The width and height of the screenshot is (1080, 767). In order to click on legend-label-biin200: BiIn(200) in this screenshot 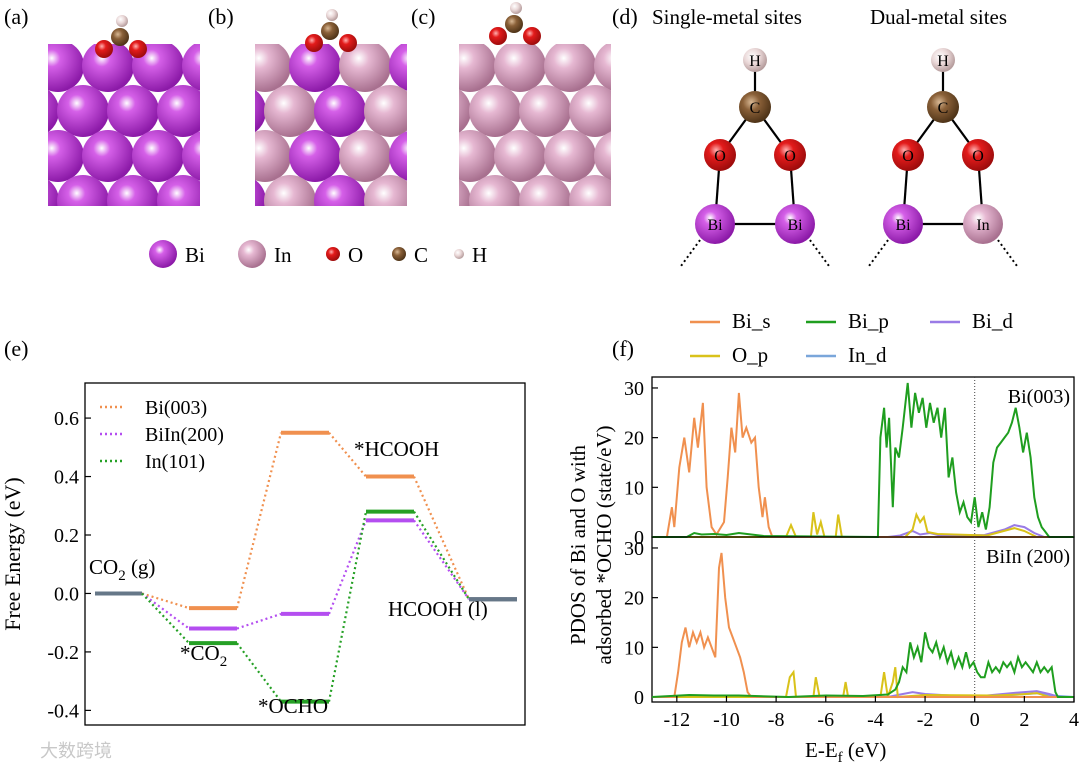, I will do `click(184, 435)`.